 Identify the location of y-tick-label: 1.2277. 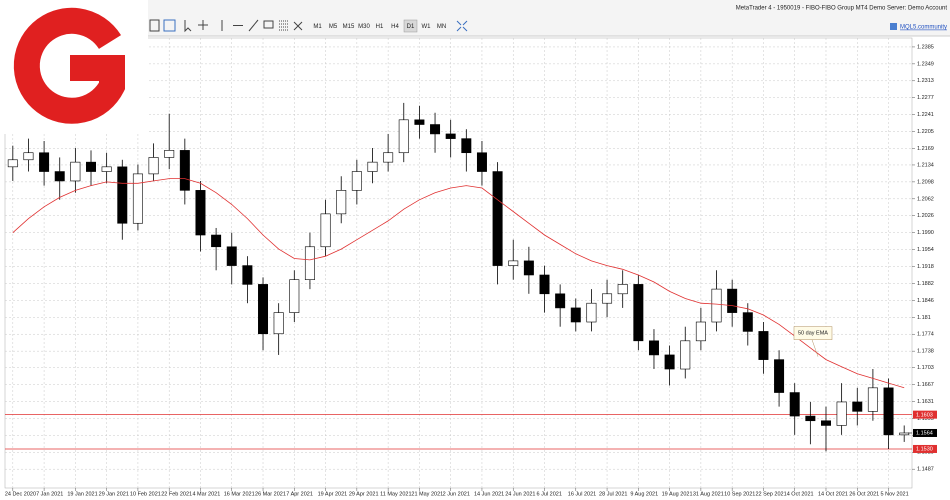
(925, 98).